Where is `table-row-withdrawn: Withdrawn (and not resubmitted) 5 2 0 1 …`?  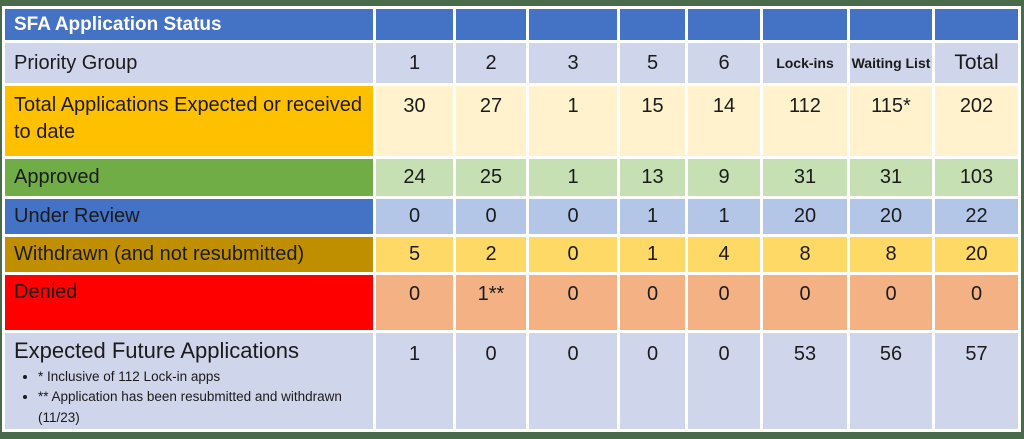 table-row-withdrawn: Withdrawn (and not resubmitted) 5 2 0 1 … is located at coordinates (511, 254).